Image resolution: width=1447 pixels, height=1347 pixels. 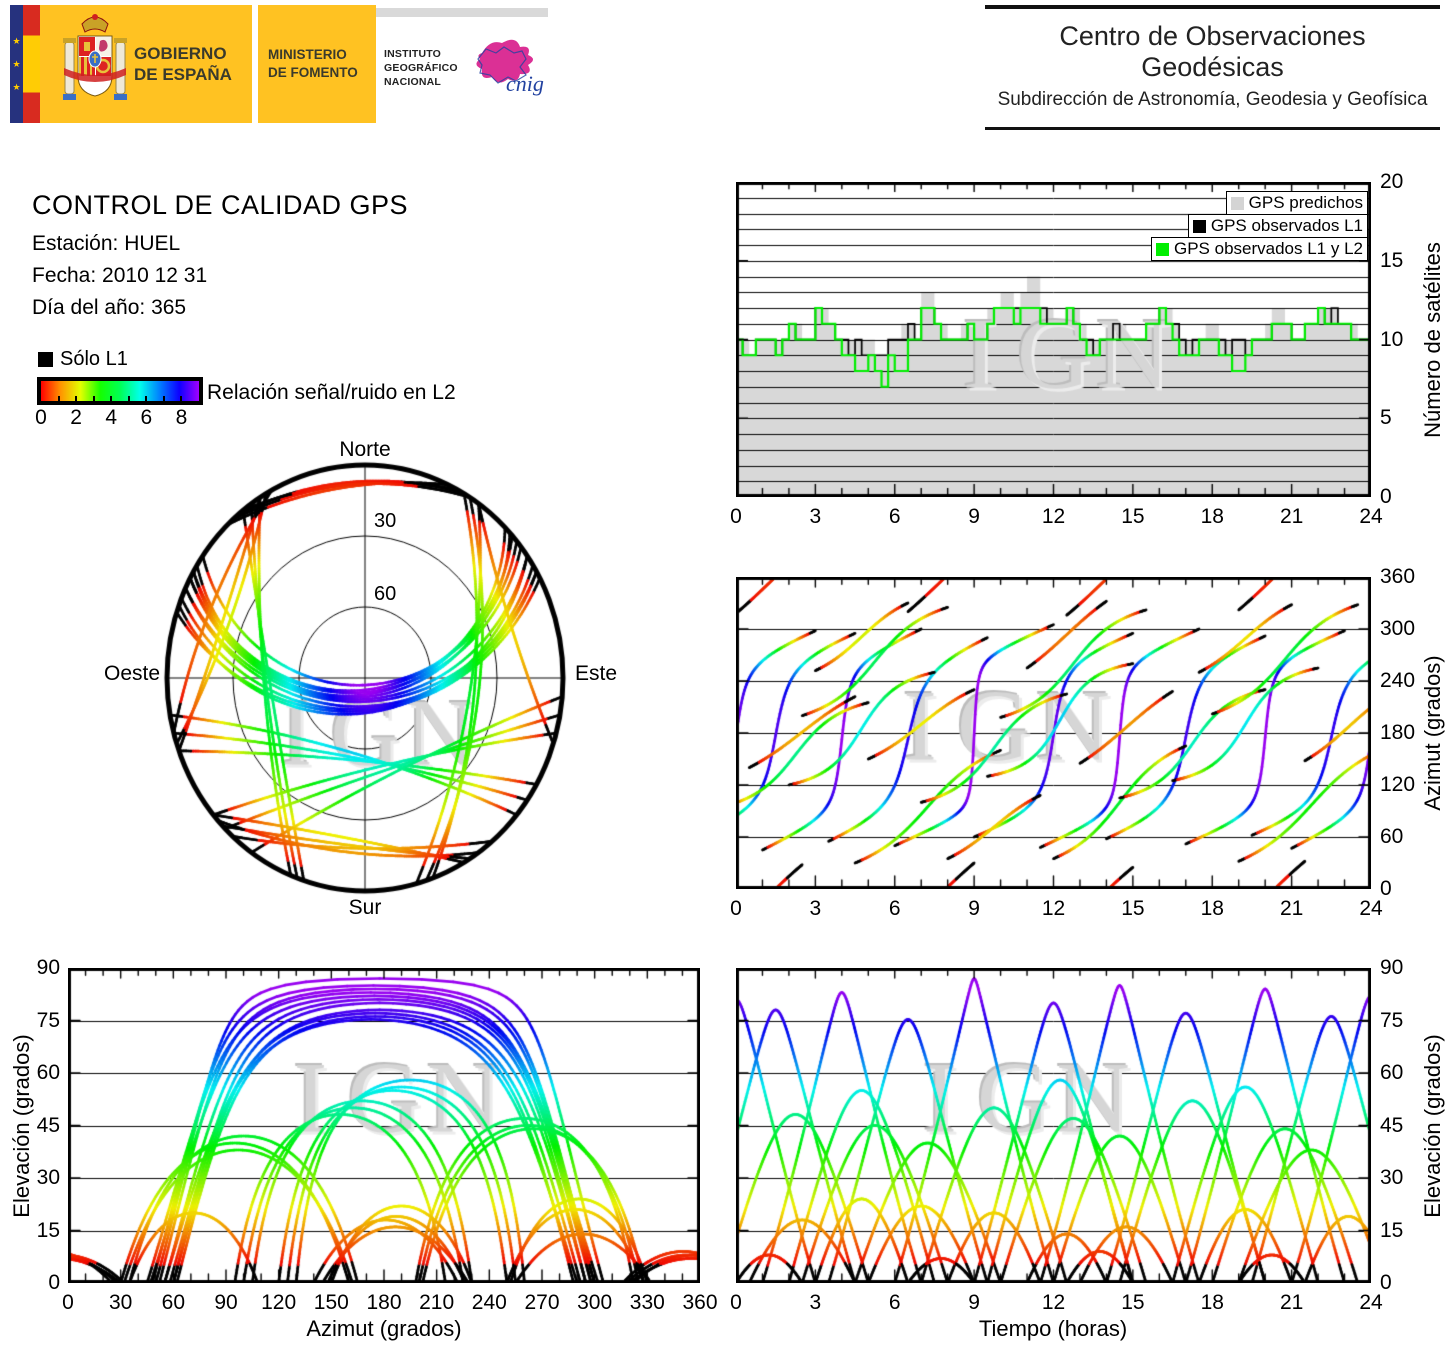 What do you see at coordinates (1053, 733) in the screenshot?
I see `azimut-time-chart-canvas` at bounding box center [1053, 733].